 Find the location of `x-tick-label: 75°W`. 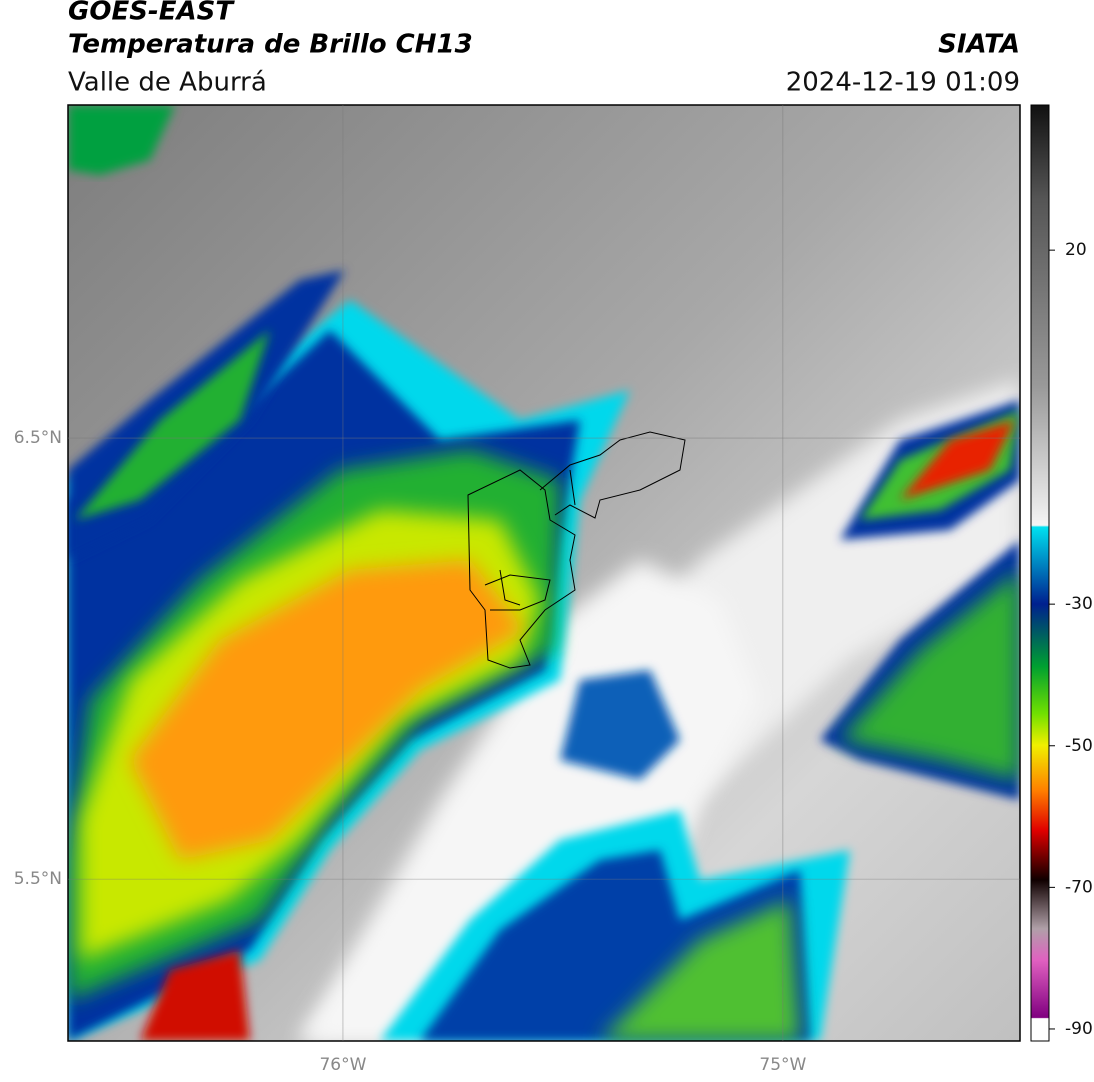

x-tick-label: 75°W is located at coordinates (782, 1065).